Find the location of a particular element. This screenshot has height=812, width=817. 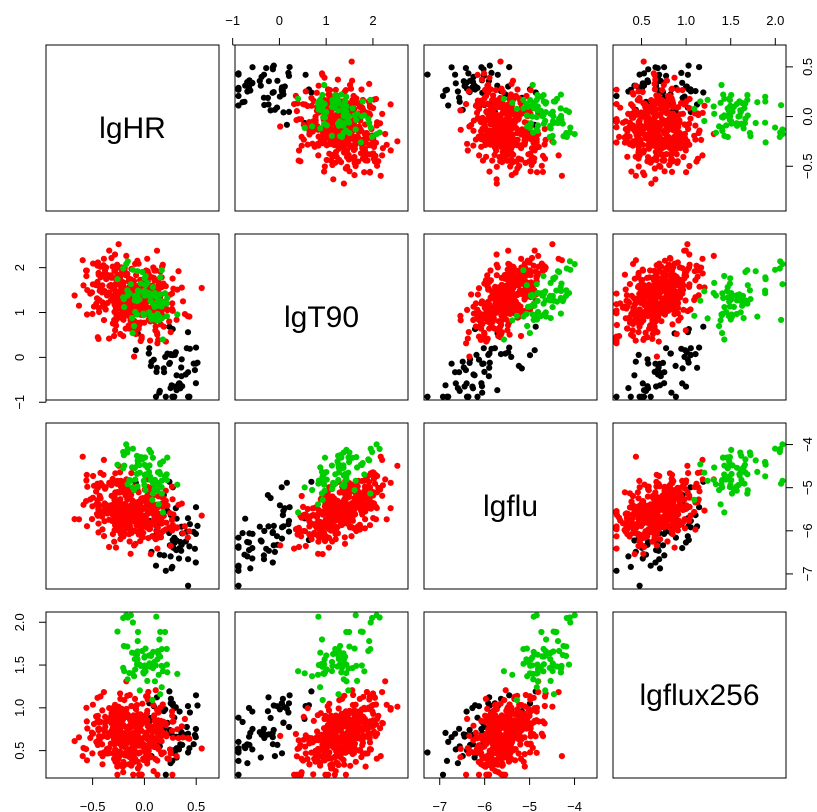

panel-frame is located at coordinates (132, 506).